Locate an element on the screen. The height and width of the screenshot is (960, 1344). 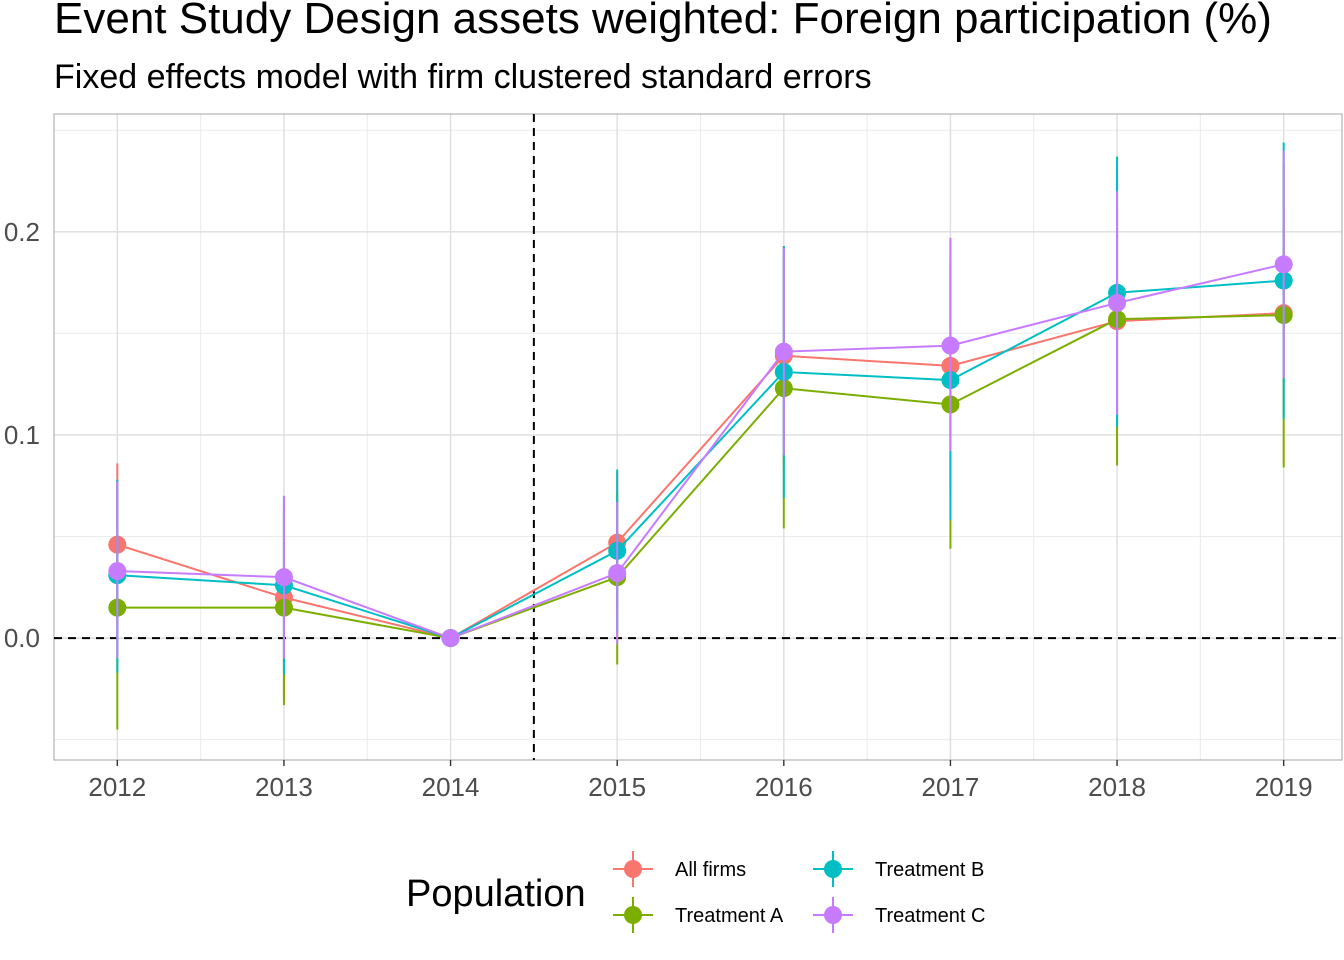
x-tick-label: 2013 is located at coordinates (284, 787).